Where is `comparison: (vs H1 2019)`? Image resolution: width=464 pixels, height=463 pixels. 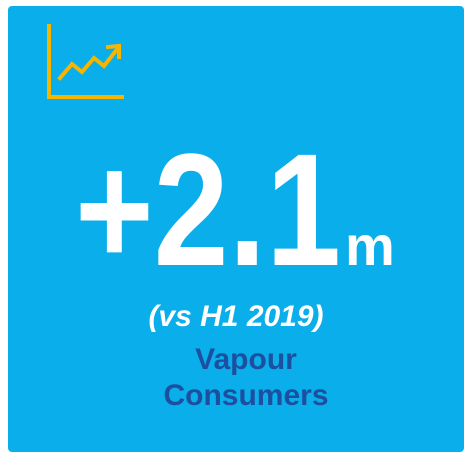 comparison: (vs H1 2019) is located at coordinates (235, 316).